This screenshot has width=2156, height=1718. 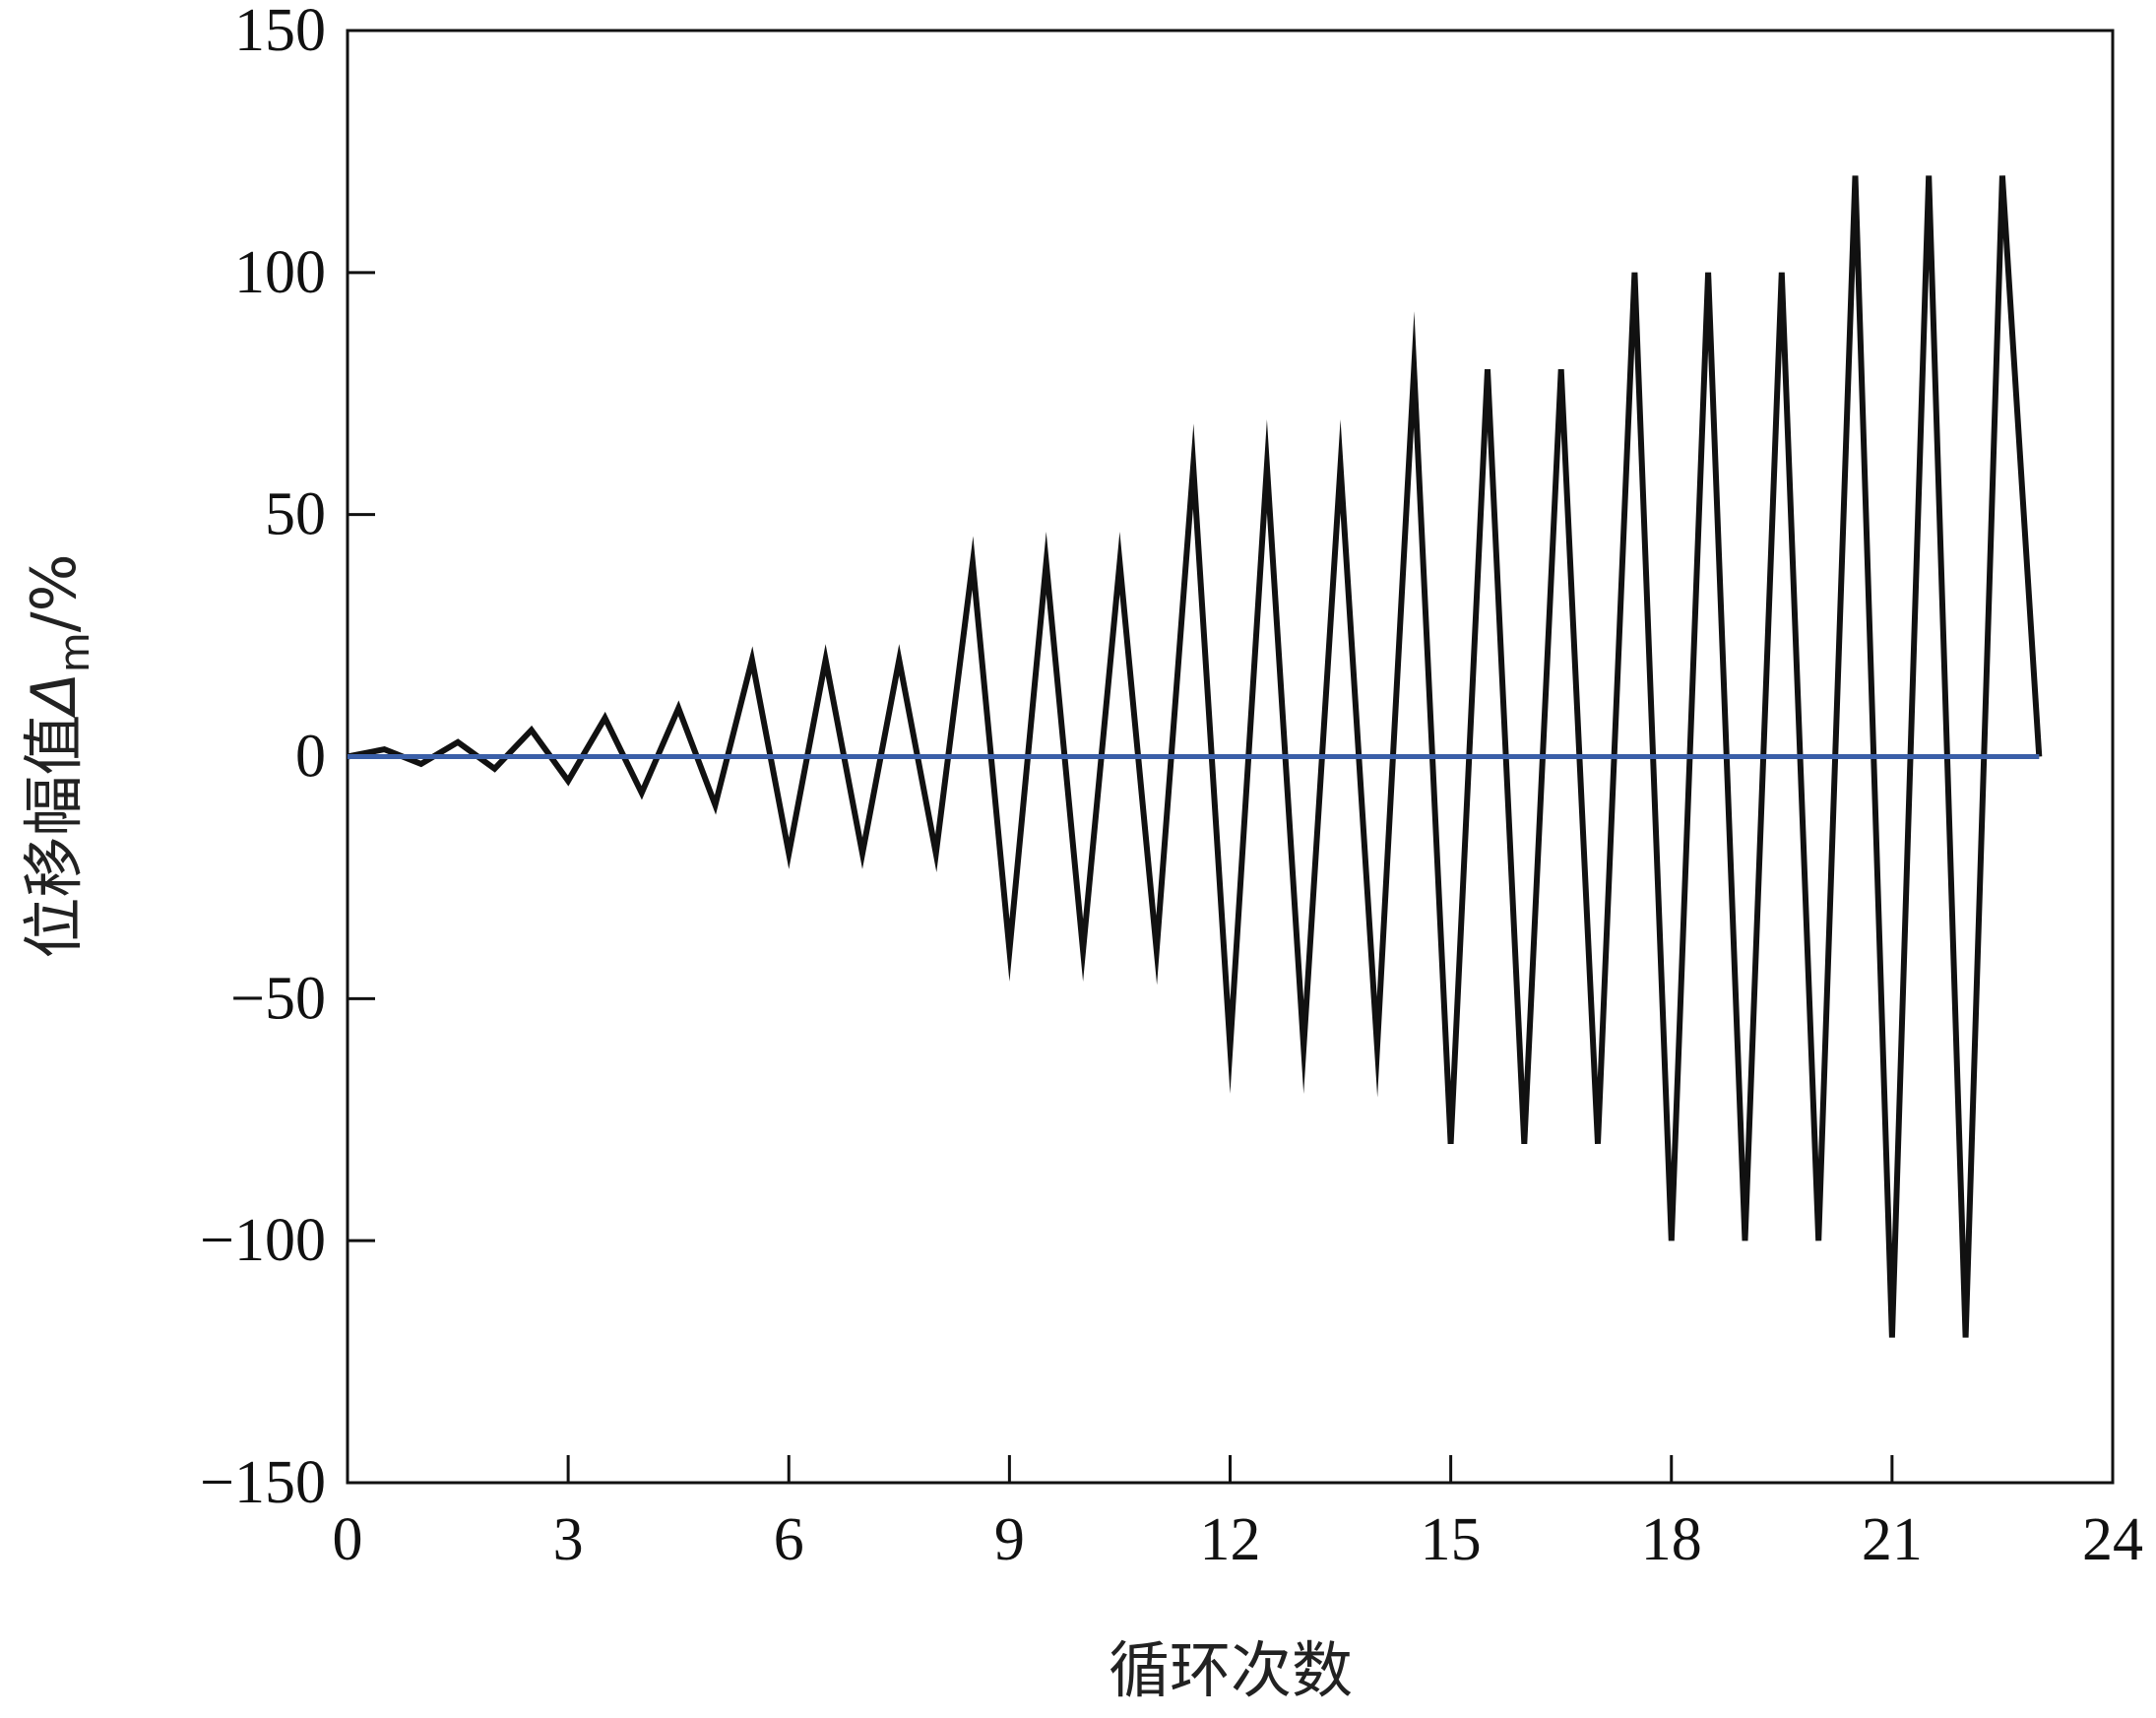 What do you see at coordinates (348, 1539) in the screenshot?
I see `x-tick-label: 0` at bounding box center [348, 1539].